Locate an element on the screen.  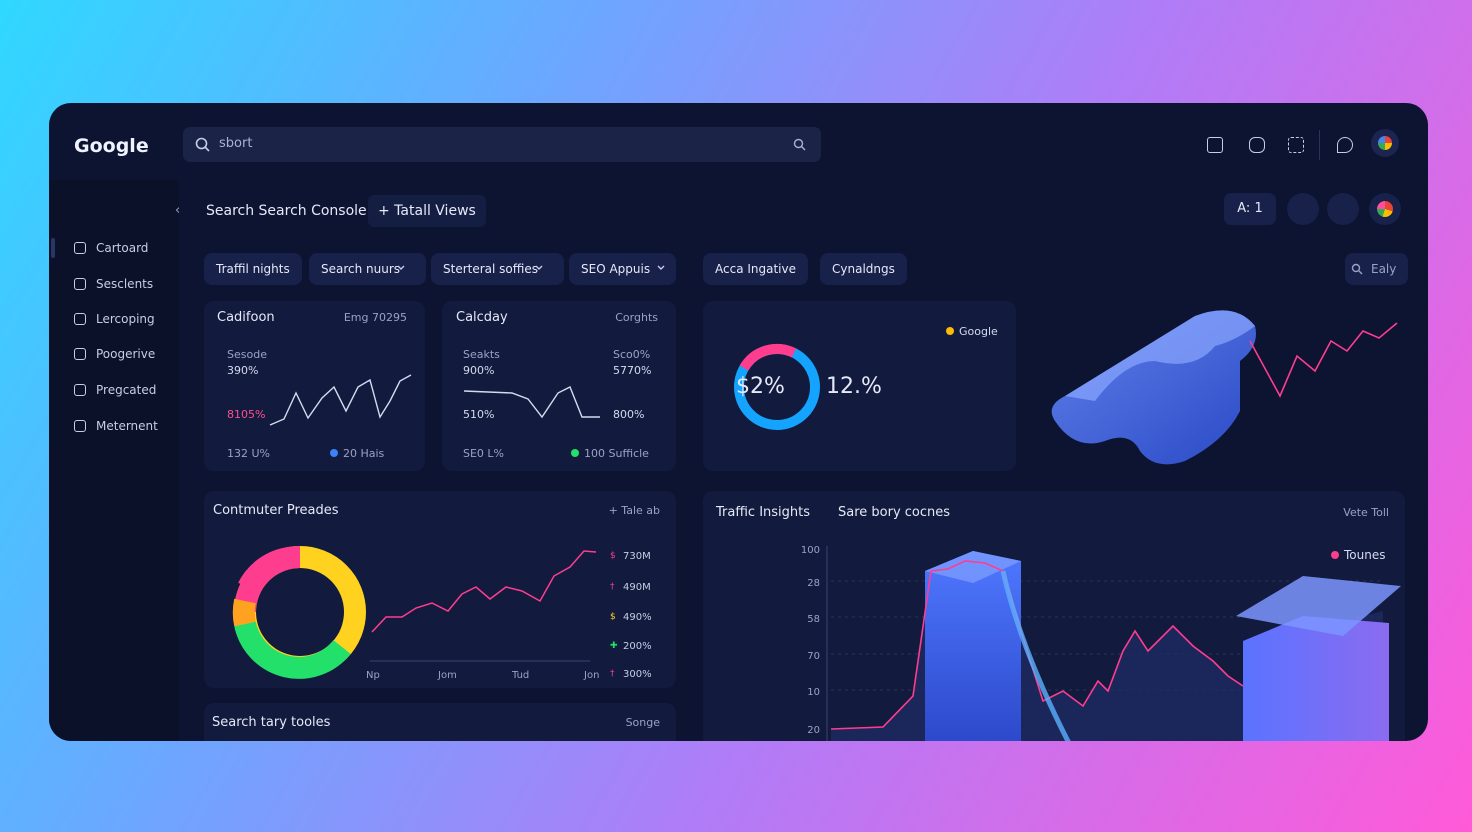
stat-label: Sesode is located at coordinates (247, 354).